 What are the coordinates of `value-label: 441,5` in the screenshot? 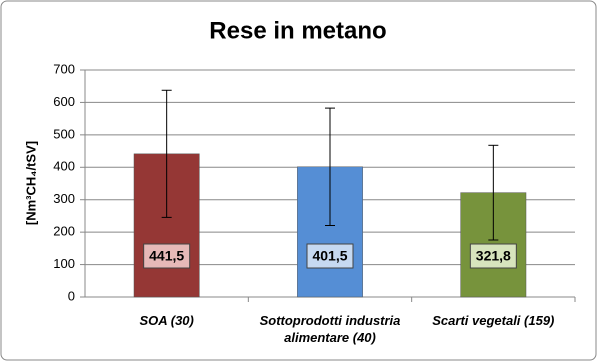 It's located at (166, 256).